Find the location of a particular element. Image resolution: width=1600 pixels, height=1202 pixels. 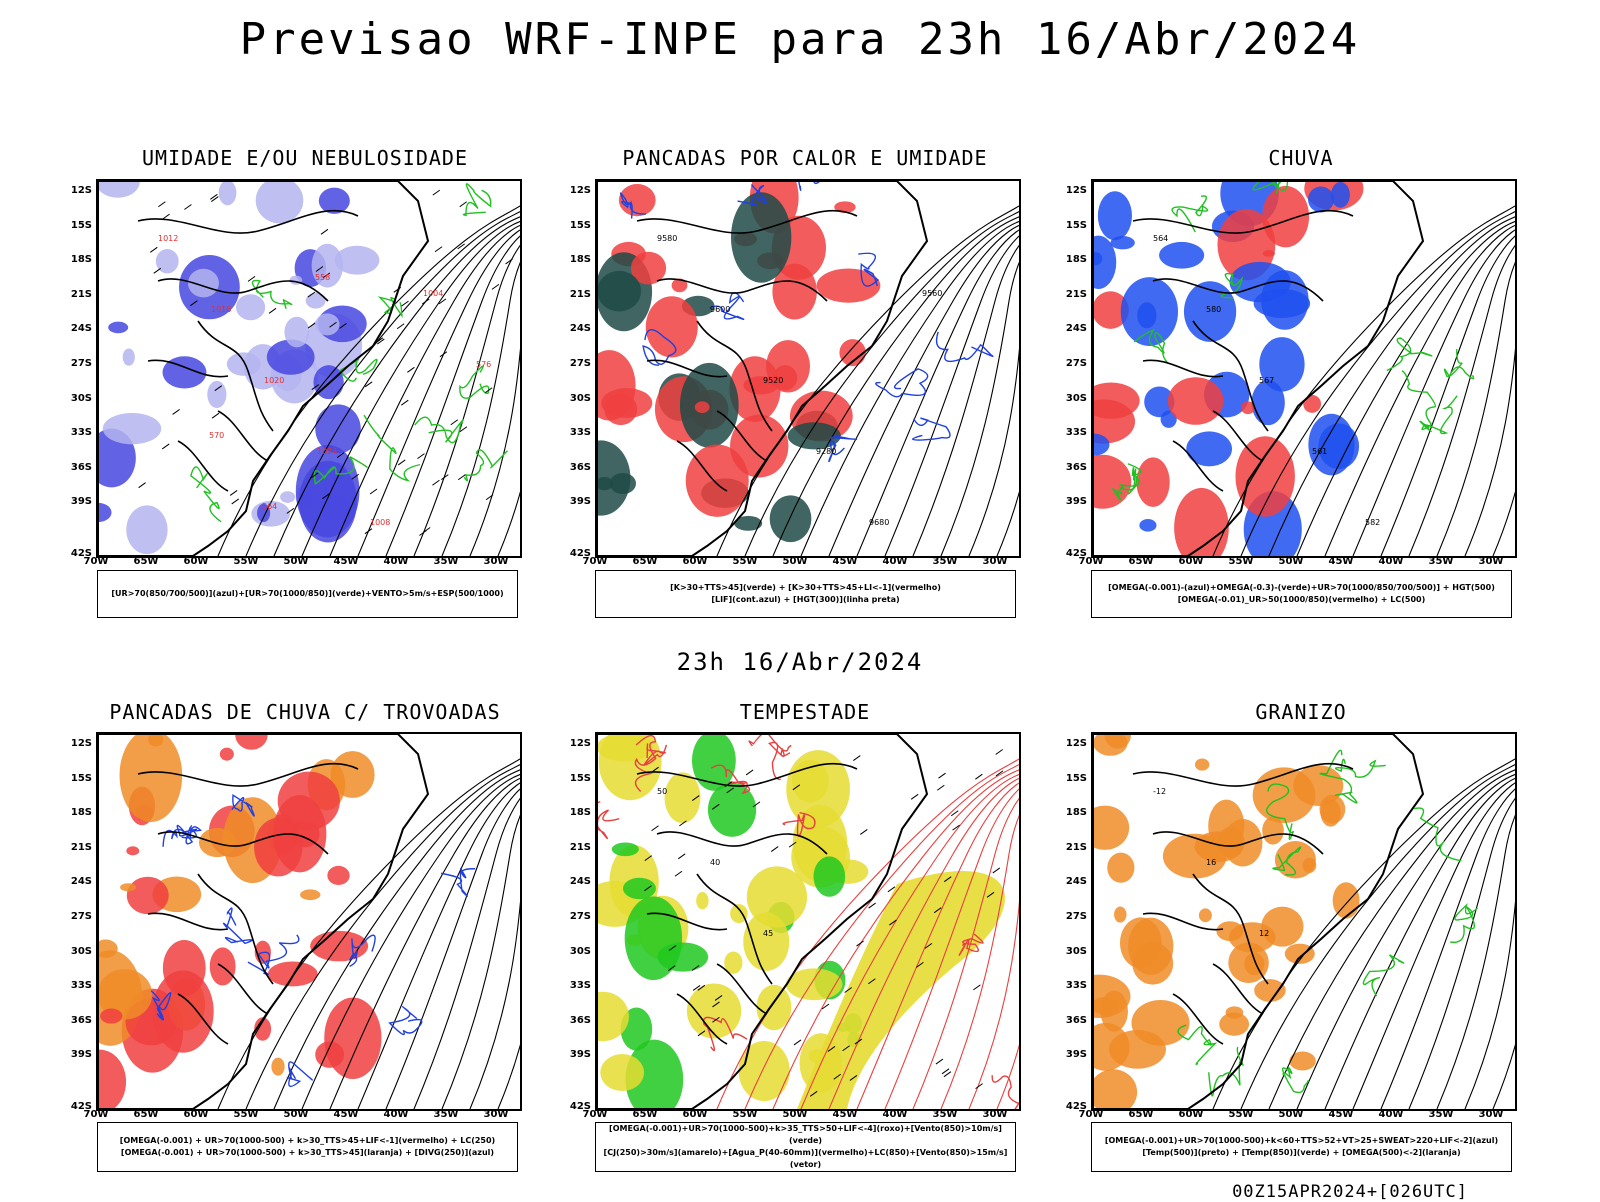

contour-label: 580 is located at coordinates (1213, 309).